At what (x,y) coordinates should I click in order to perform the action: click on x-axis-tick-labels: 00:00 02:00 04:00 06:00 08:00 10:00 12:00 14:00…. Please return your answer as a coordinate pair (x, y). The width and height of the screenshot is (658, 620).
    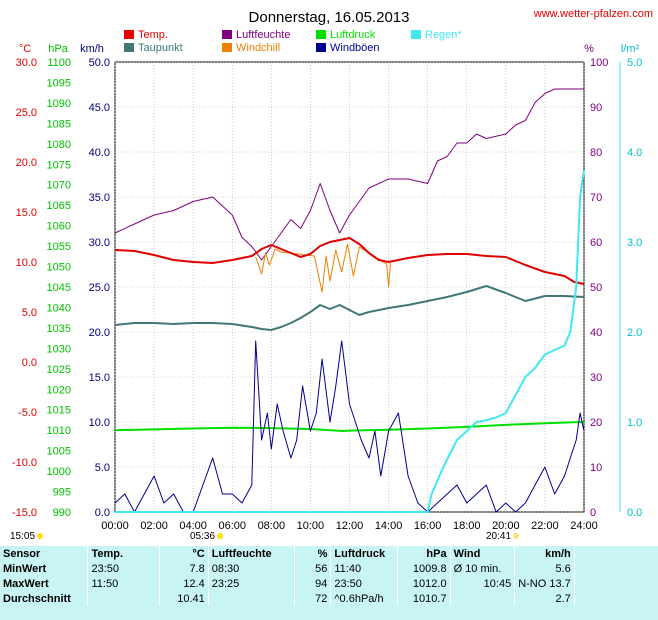
    Looking at the image, I should click on (349, 526).